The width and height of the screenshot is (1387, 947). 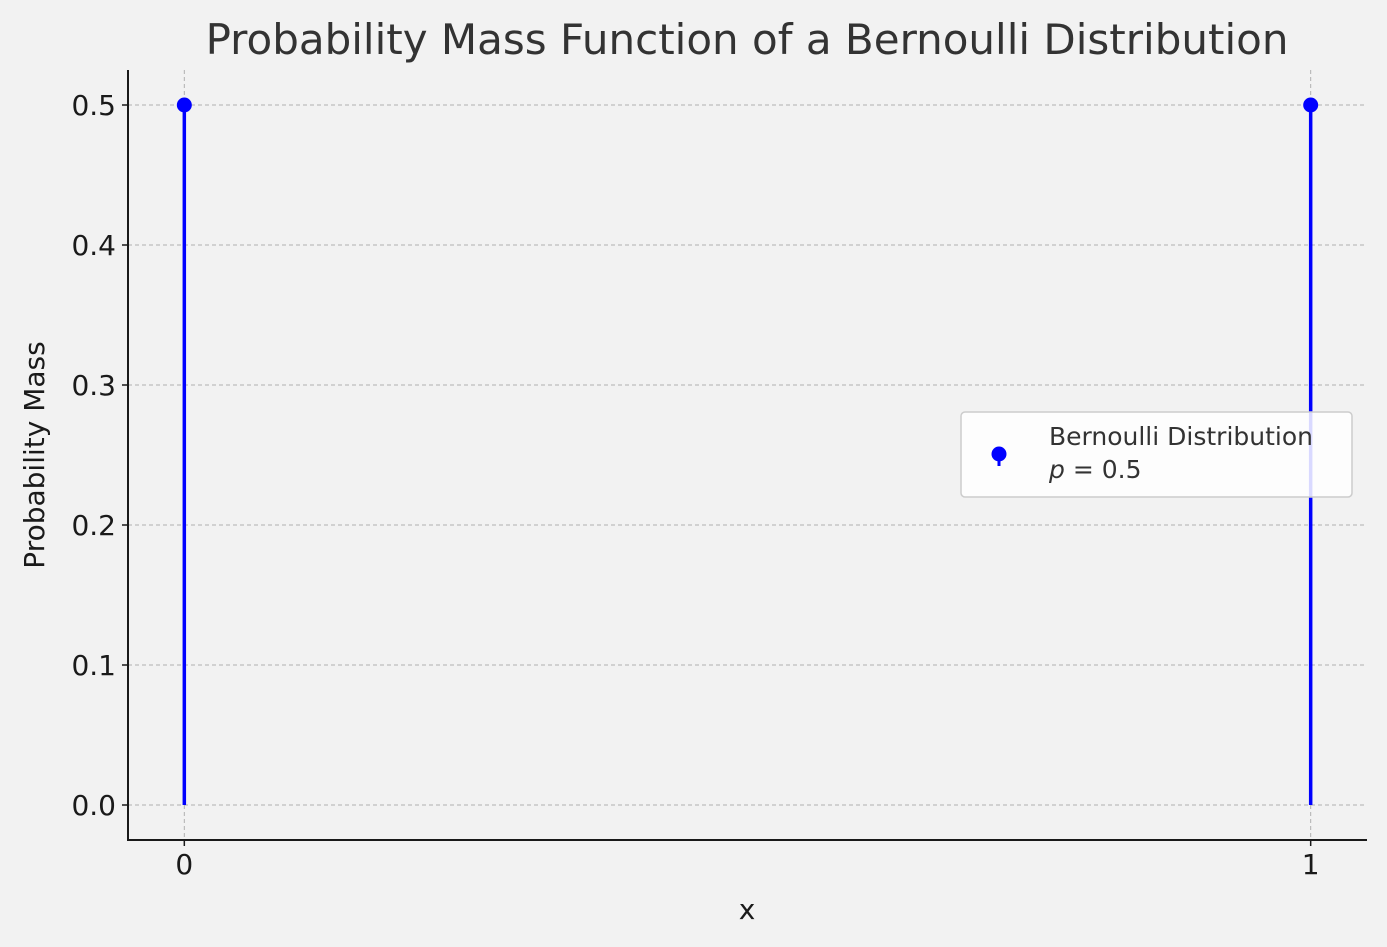 What do you see at coordinates (93, 665) in the screenshot?
I see `y-tick-label: 0.1` at bounding box center [93, 665].